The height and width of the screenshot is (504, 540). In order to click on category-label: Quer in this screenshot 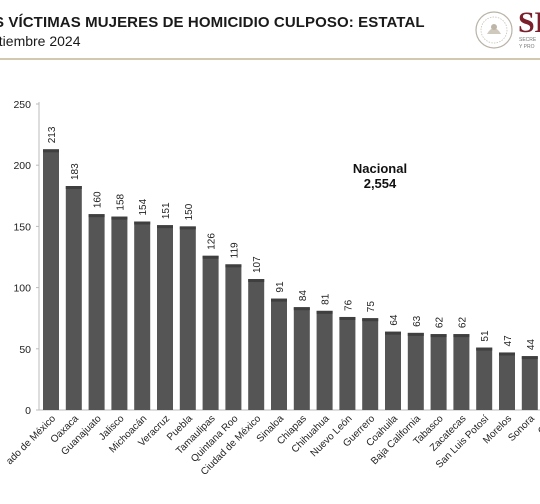, I will do `click(538, 425)`.